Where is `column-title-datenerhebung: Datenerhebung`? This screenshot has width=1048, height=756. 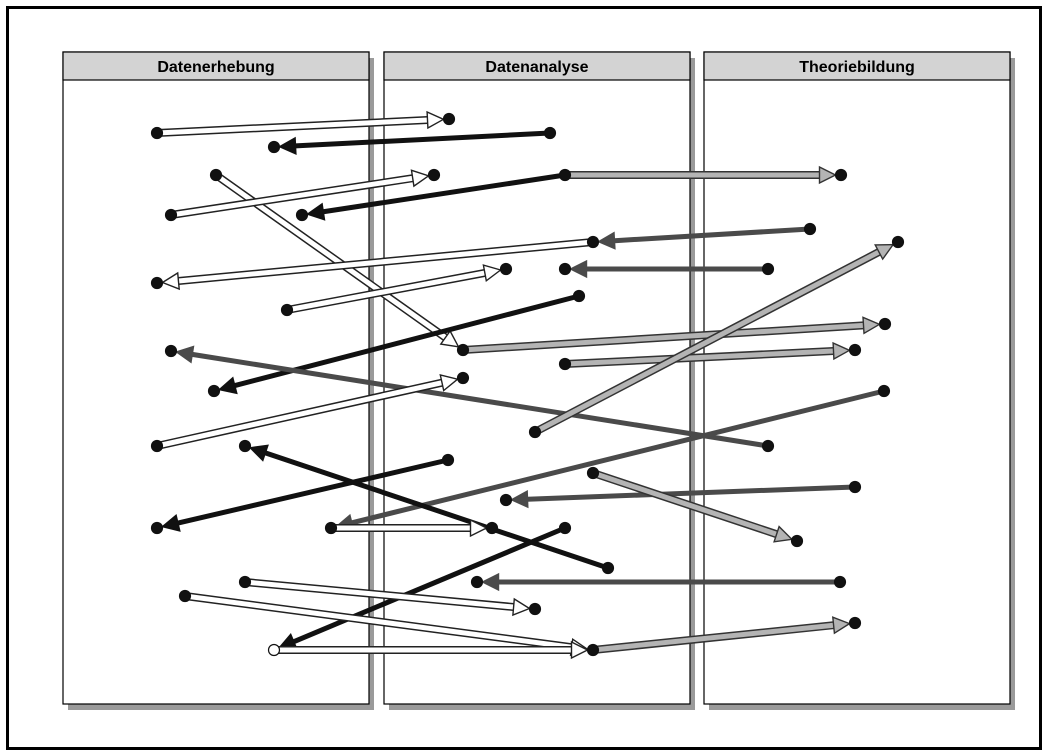
column-title-datenerhebung: Datenerhebung is located at coordinates (215, 67).